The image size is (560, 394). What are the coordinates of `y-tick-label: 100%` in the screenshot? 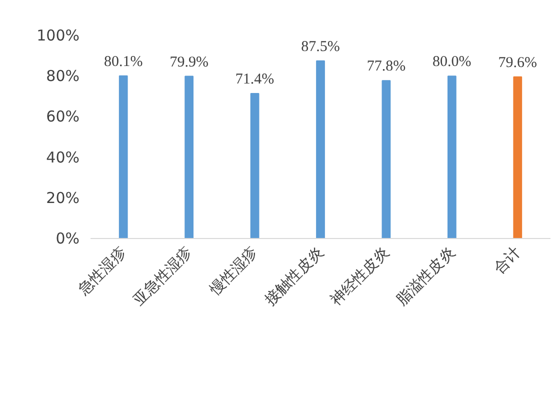 It's located at (58, 35).